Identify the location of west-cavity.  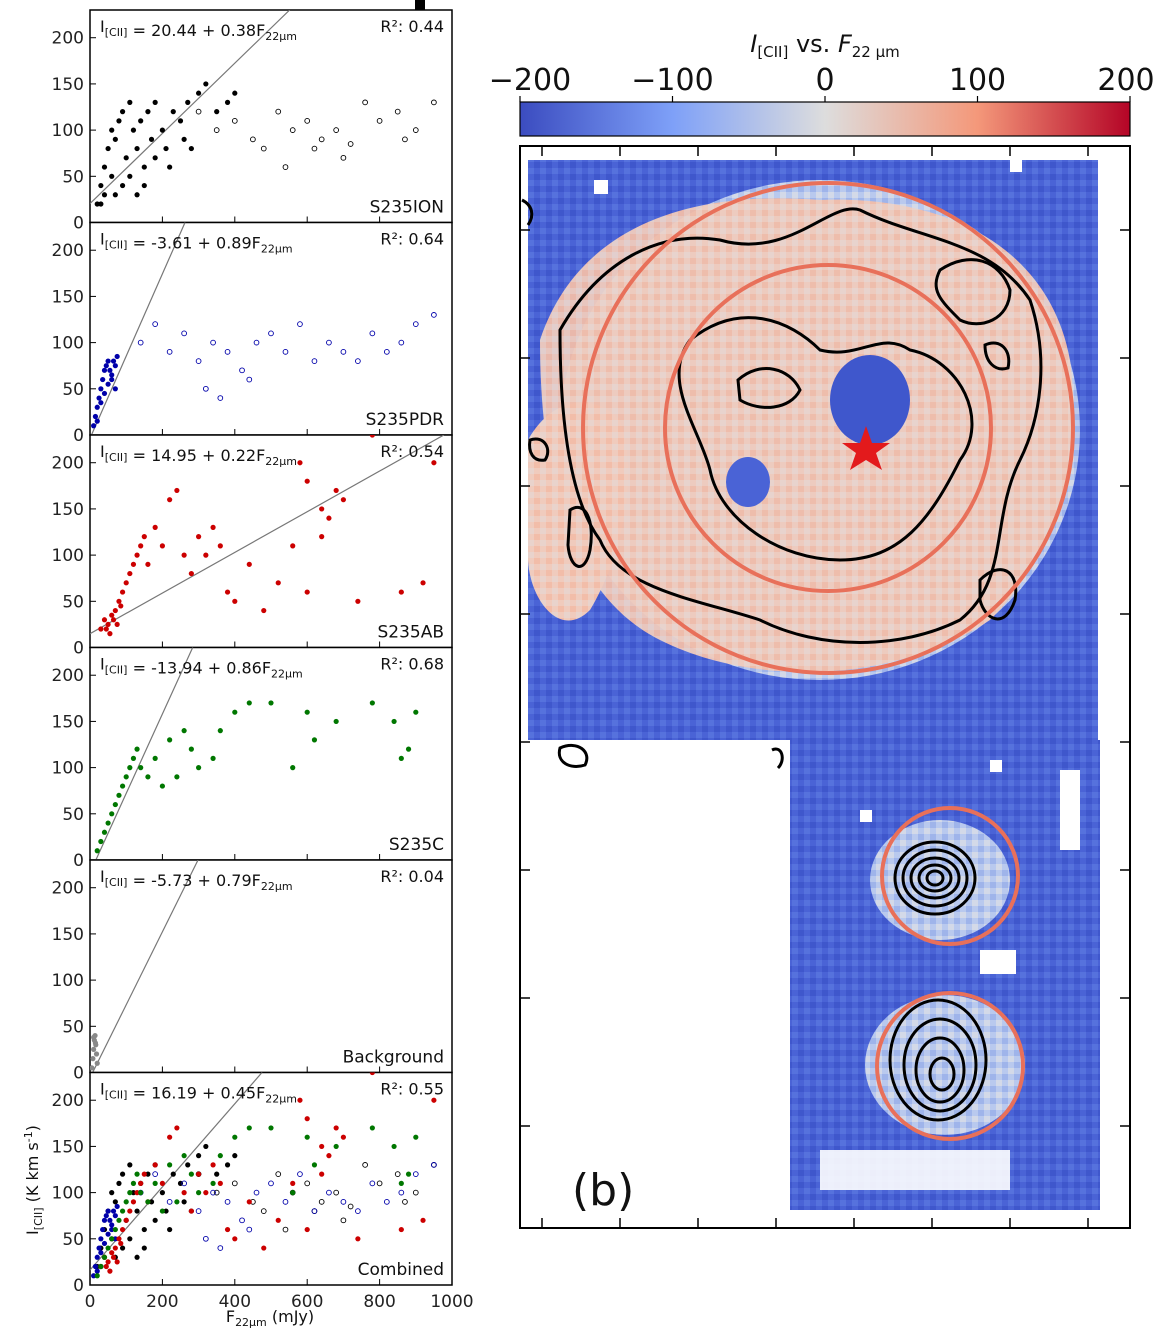
(748, 482).